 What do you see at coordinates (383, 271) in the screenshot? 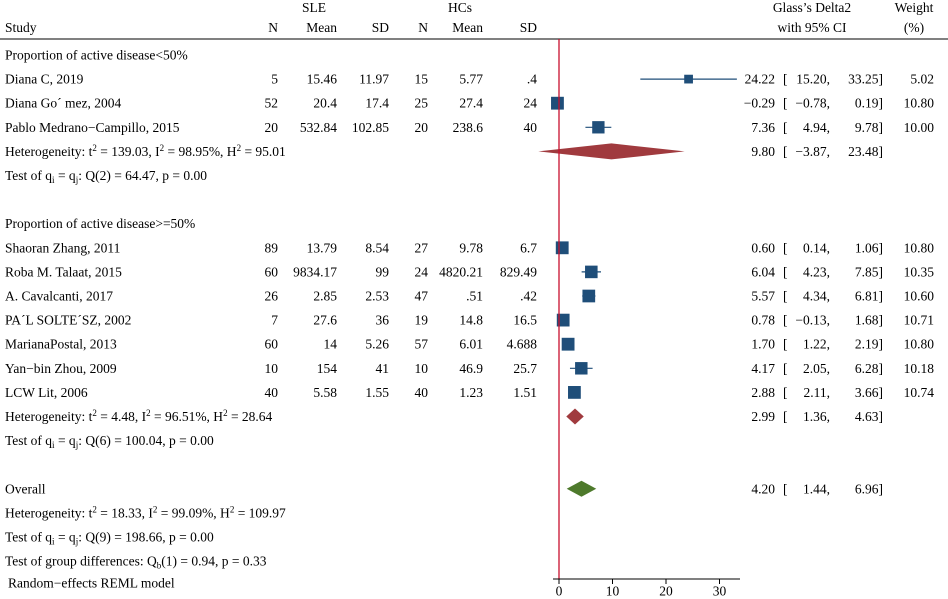
I see `sle-sd: 99` at bounding box center [383, 271].